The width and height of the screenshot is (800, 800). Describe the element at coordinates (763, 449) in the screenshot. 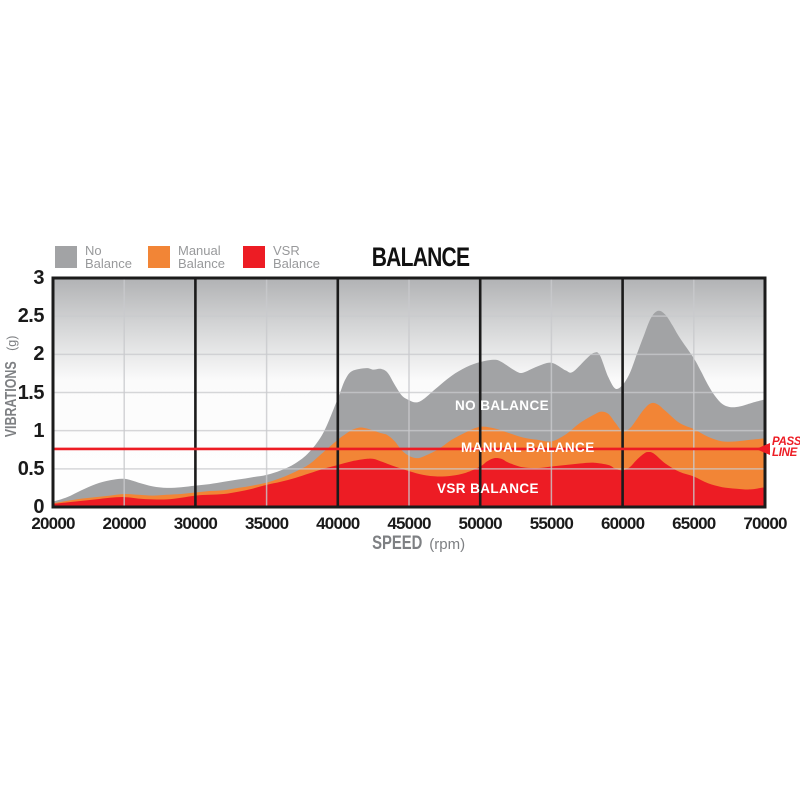

I see `pass-line-arrow-icon` at that location.